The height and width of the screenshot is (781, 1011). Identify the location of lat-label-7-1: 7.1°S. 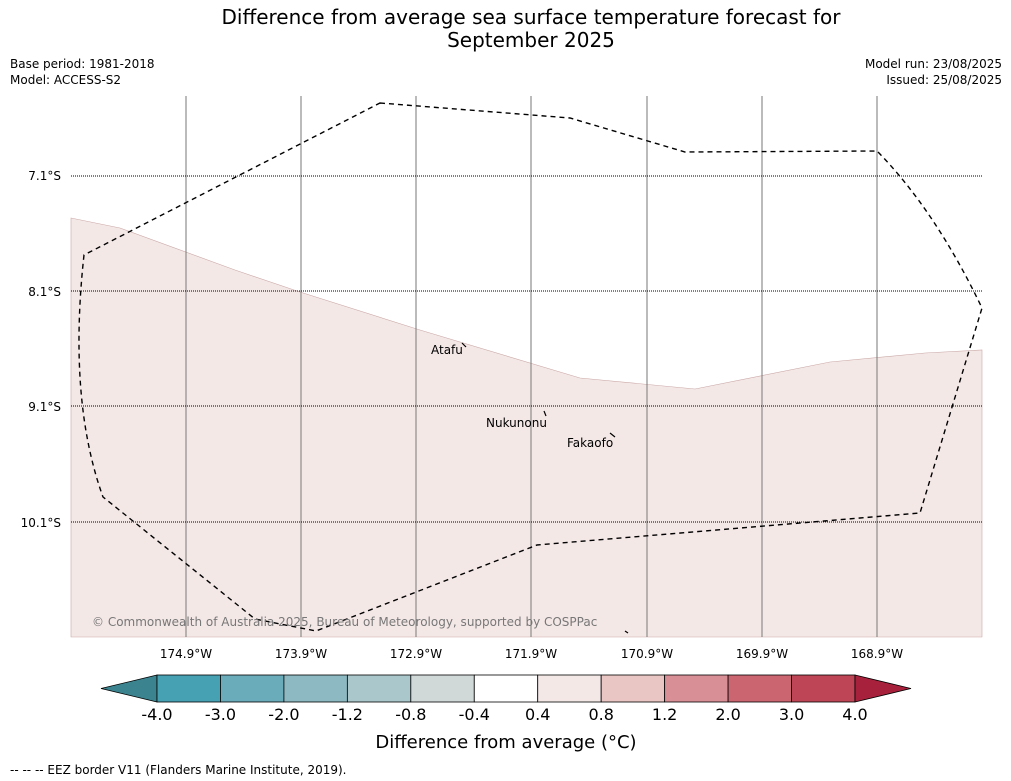
(44, 176).